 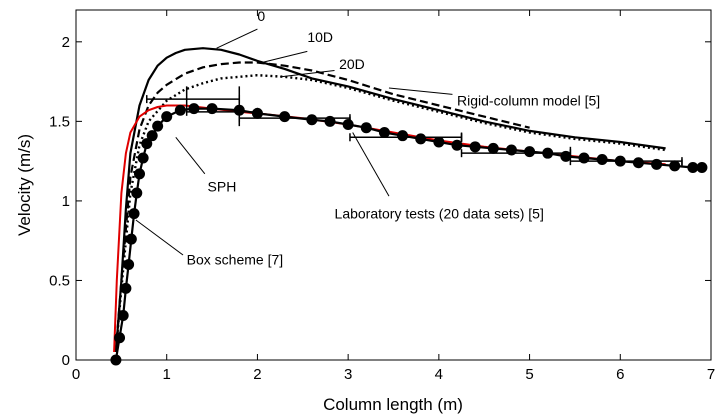 I want to click on x-tick-label: 3, so click(x=348, y=374).